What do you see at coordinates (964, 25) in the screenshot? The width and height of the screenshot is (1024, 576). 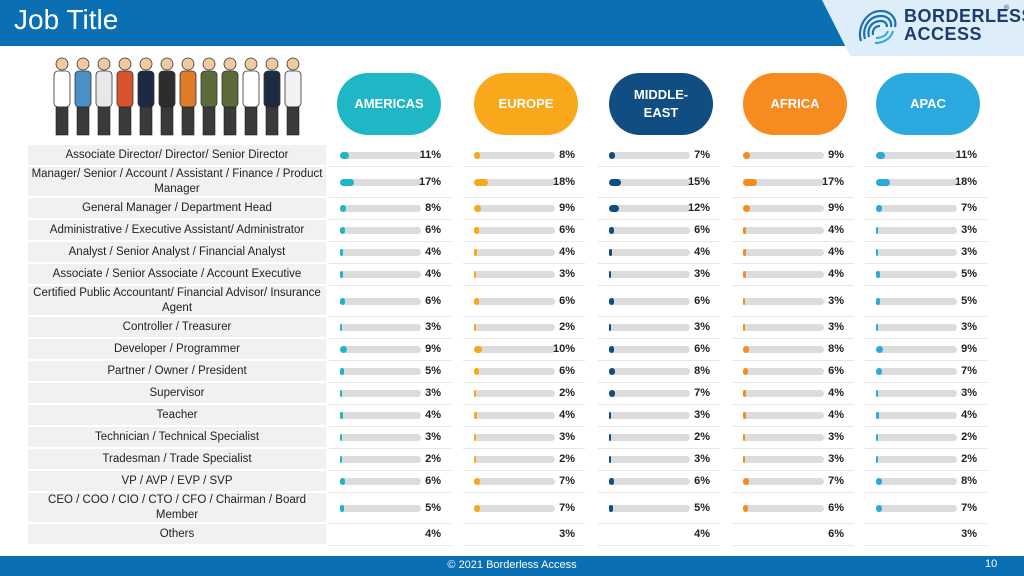 I see `logo-text: BORDERLESS ACCESS` at bounding box center [964, 25].